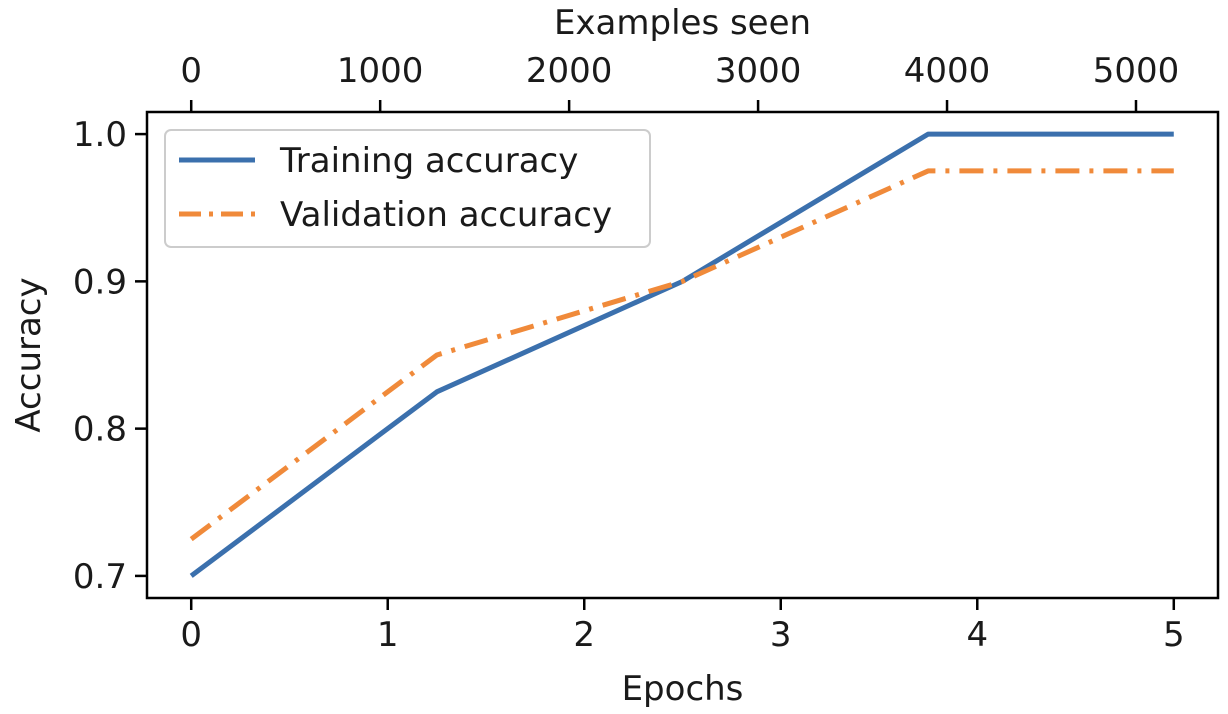  Describe the element at coordinates (446, 215) in the screenshot. I see `legend-label-validation: Validation accuracy` at that location.